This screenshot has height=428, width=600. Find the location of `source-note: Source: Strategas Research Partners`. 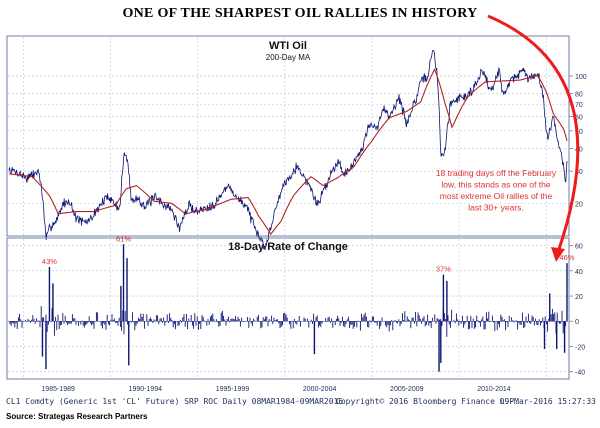

source-note: Source: Strategas Research Partners is located at coordinates (77, 416).